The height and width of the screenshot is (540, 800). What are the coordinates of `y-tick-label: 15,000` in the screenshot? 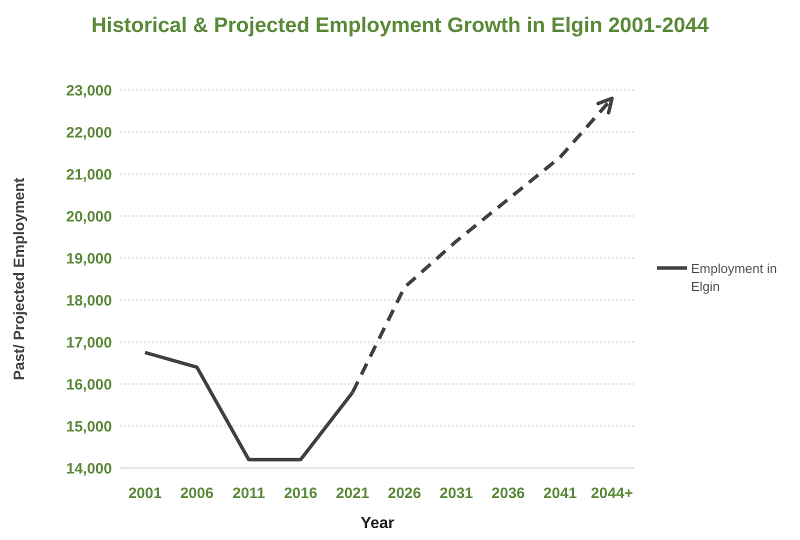 It's located at (89, 427).